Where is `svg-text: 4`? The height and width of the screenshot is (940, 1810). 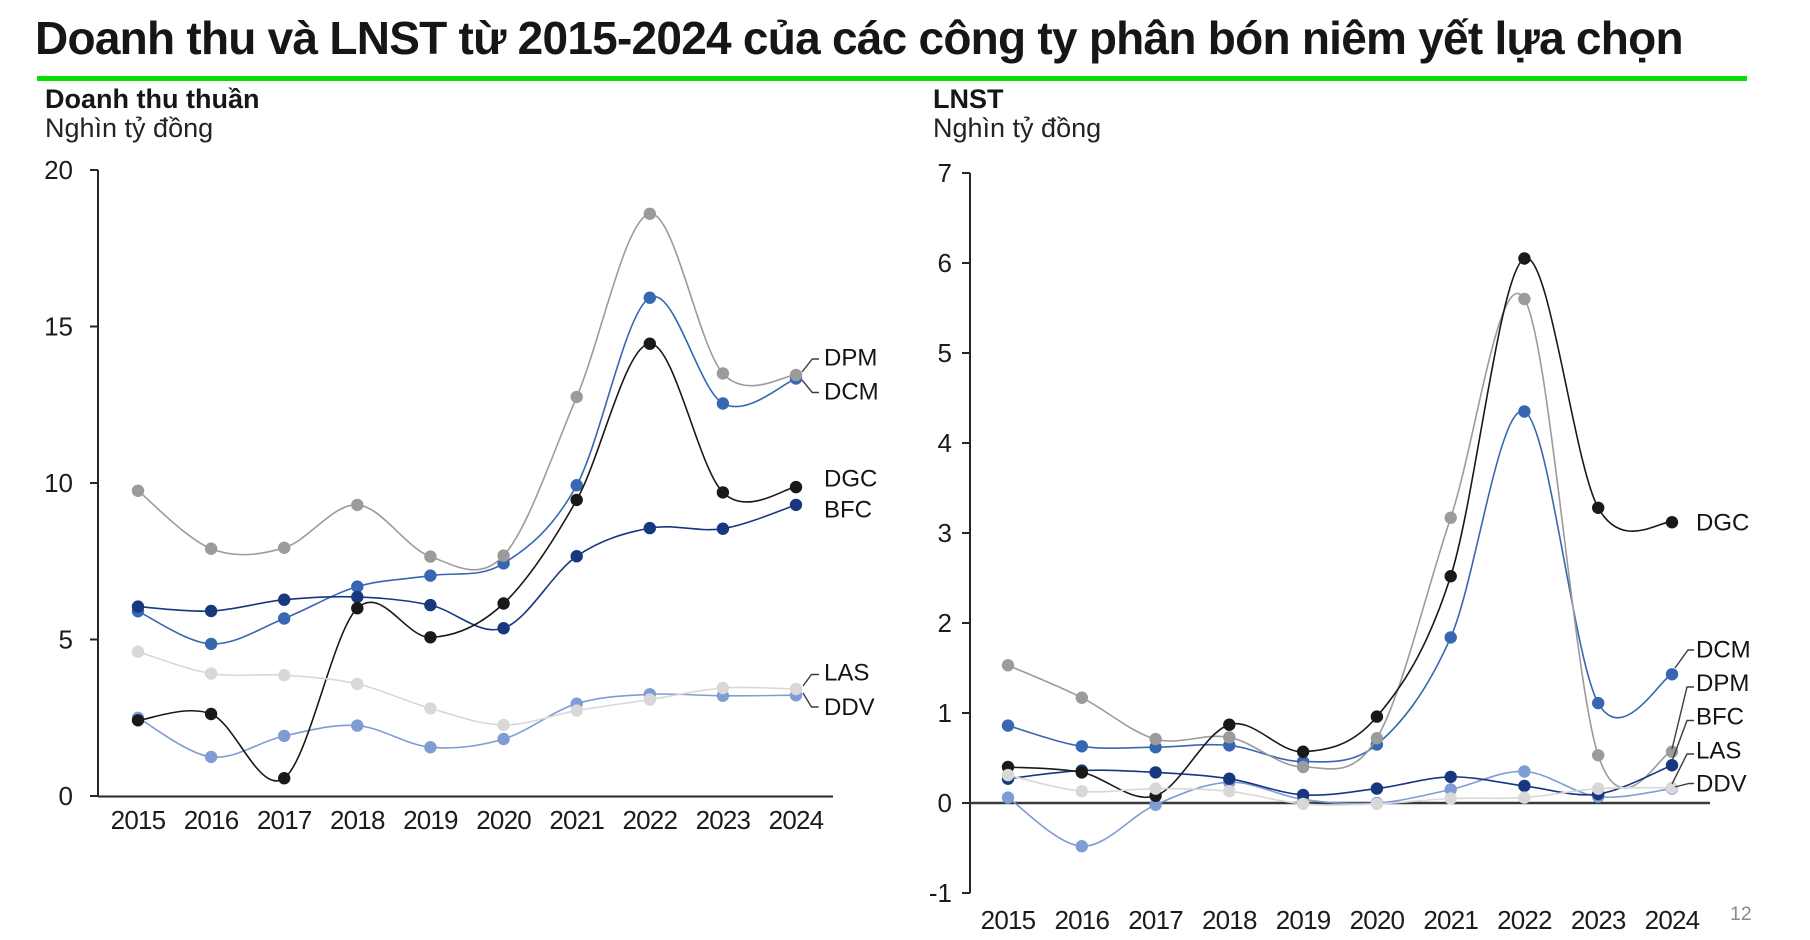
svg-text: 4 is located at coordinates (945, 443).